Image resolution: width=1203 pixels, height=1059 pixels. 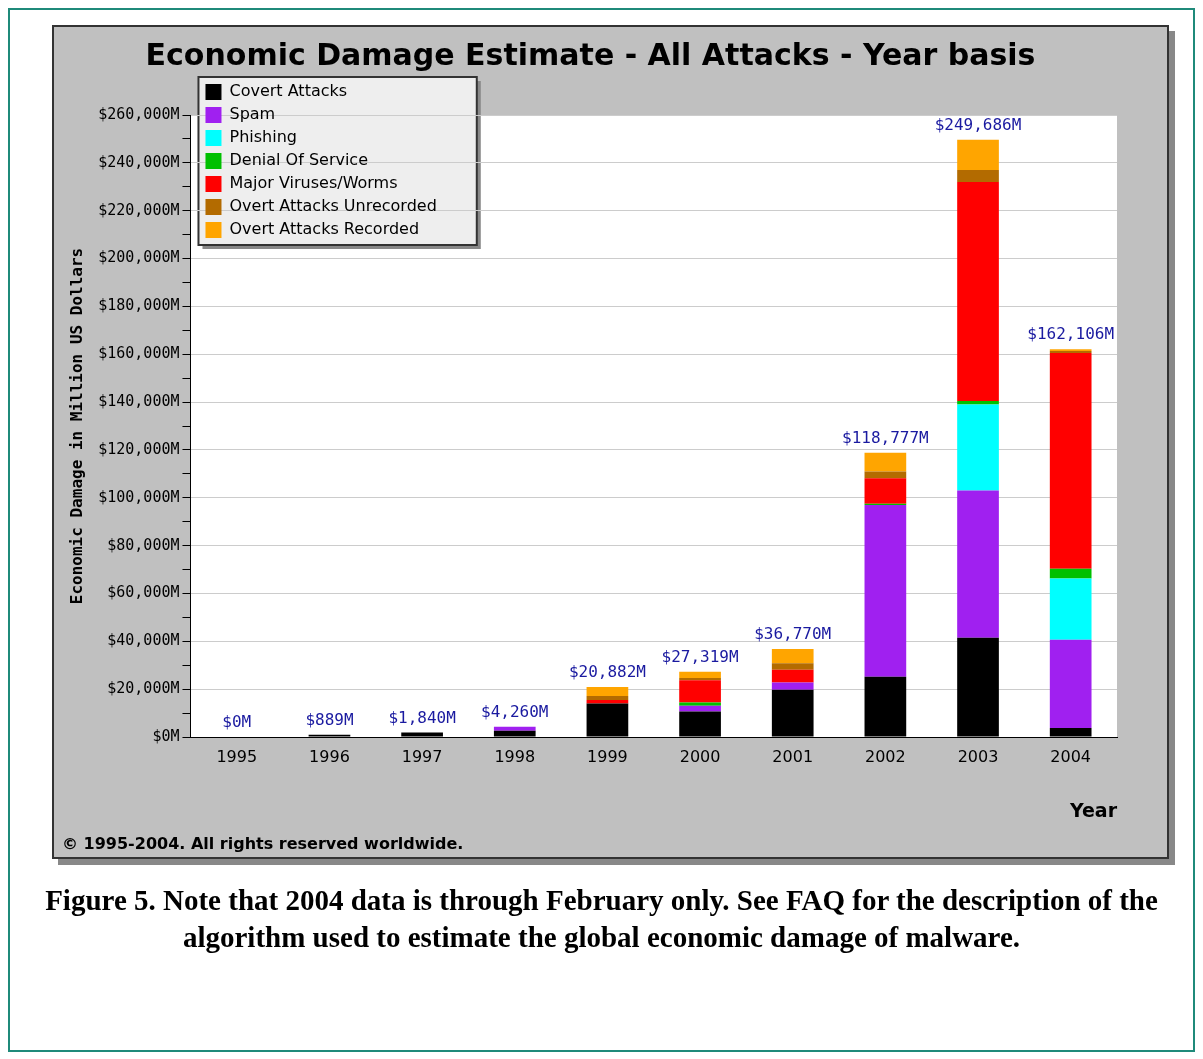 What do you see at coordinates (143, 544) in the screenshot?
I see `y-tick-label: $80,000M` at bounding box center [143, 544].